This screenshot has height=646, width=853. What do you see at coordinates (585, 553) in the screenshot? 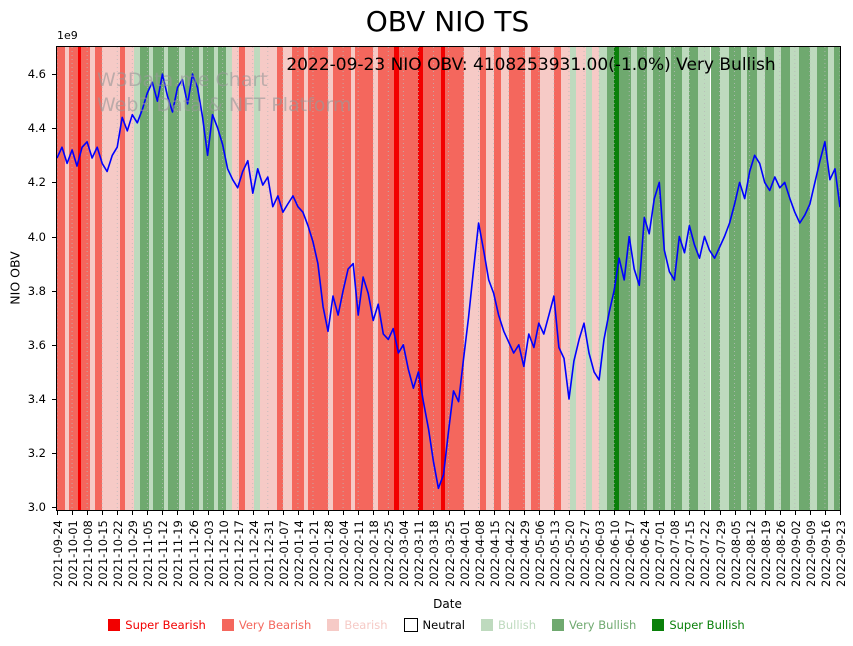
I see `x-tick-label: 2022-05-27` at bounding box center [585, 553].